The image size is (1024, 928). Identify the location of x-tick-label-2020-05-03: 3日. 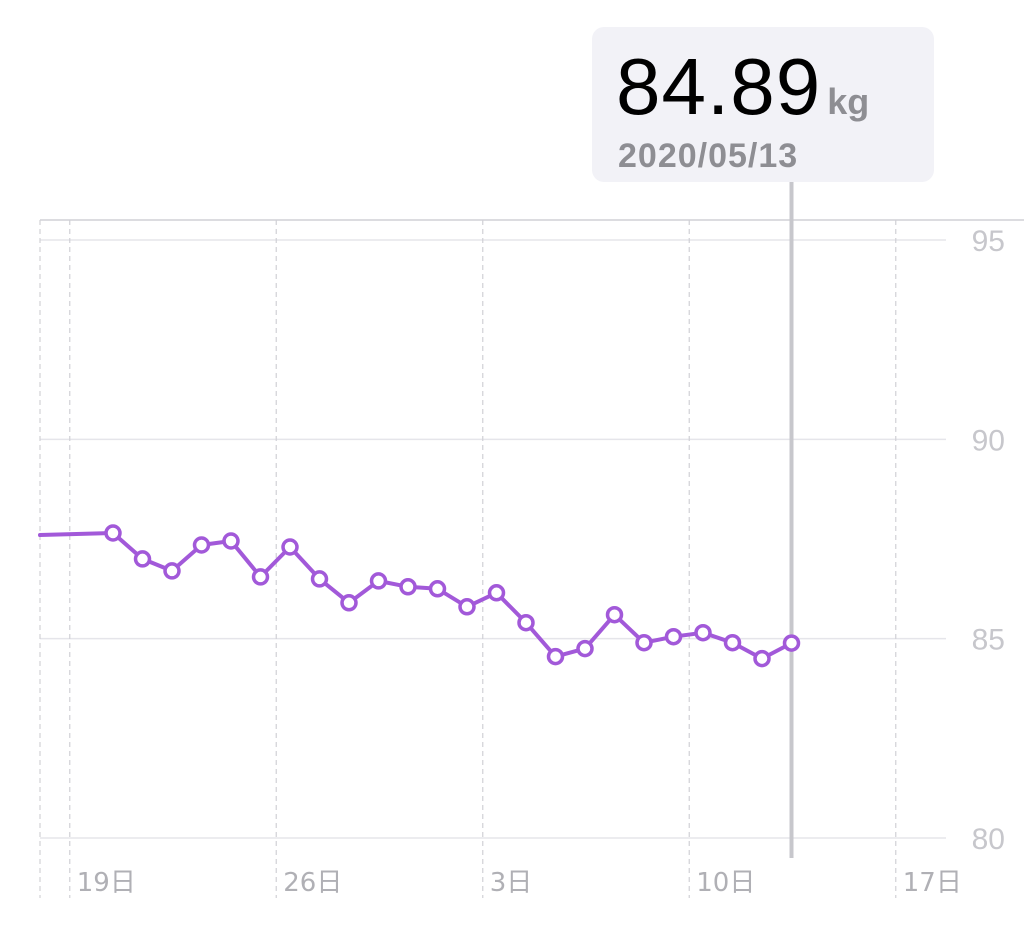
(511, 883).